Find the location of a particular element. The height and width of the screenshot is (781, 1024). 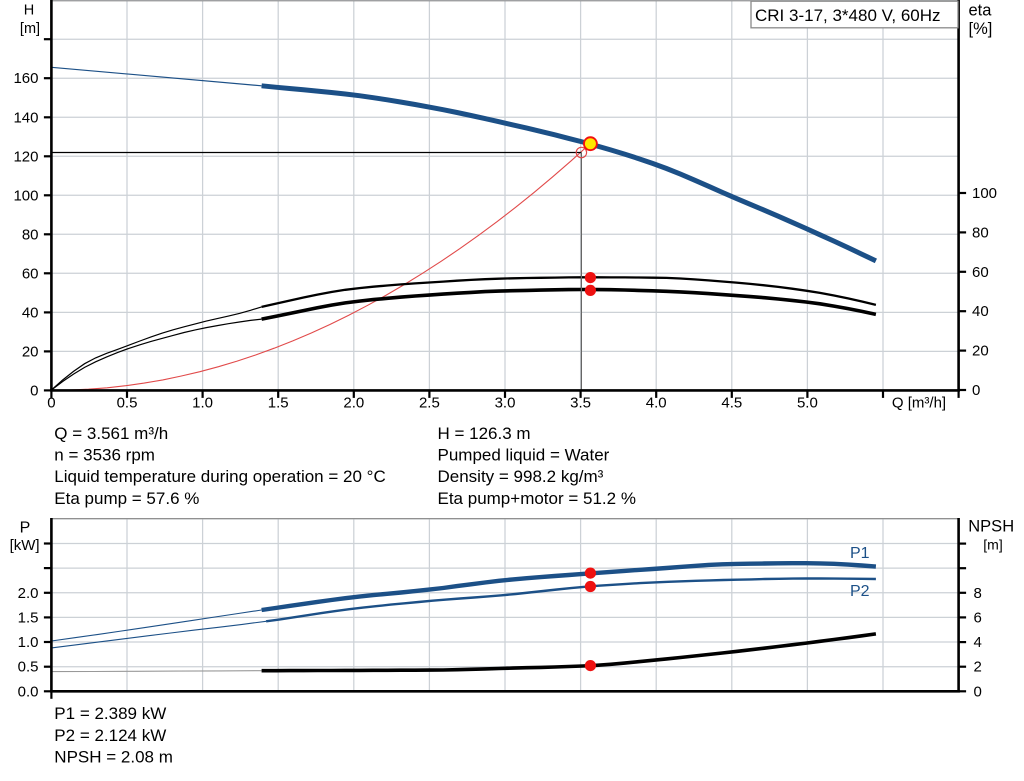

svg-text: 0.0 is located at coordinates (28, 691).